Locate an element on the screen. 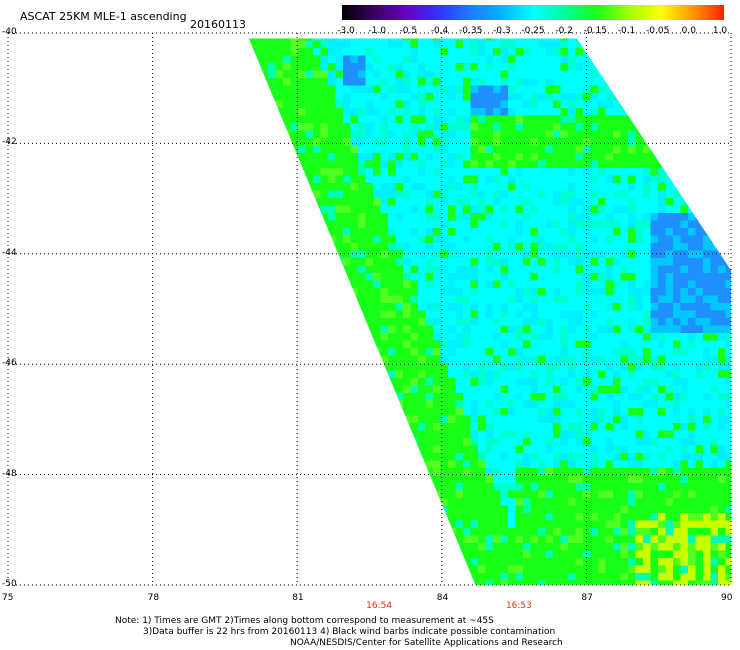 The height and width of the screenshot is (650, 740). lon-tick-label: 87 is located at coordinates (587, 598).